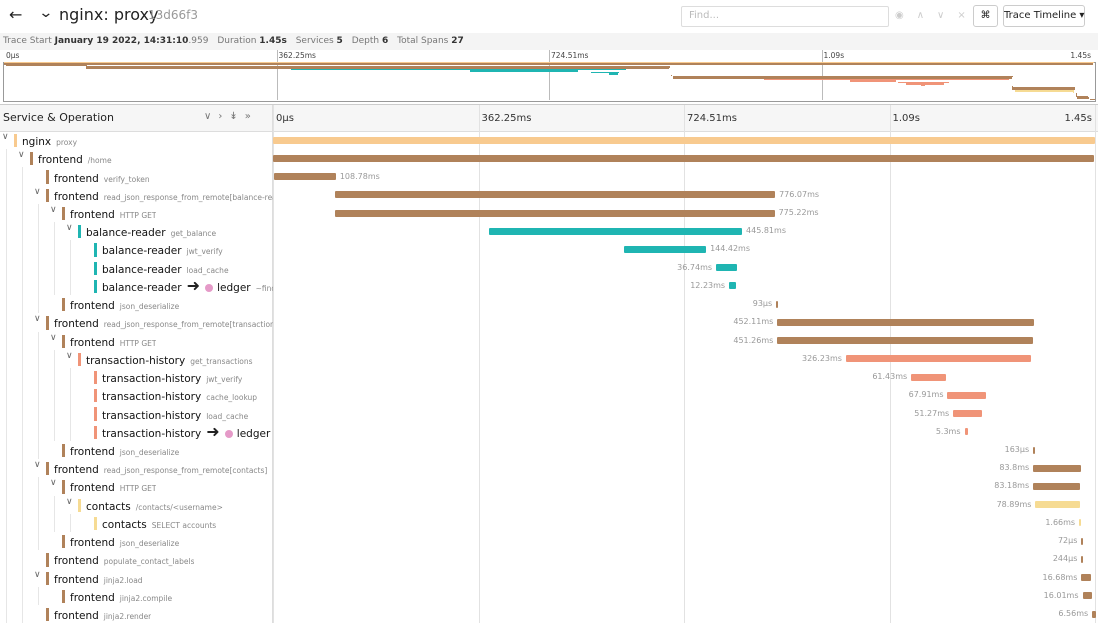 This screenshot has height=623, width=1098. What do you see at coordinates (124, 560) in the screenshot?
I see `span-label: frontend populate_contact_labels` at bounding box center [124, 560].